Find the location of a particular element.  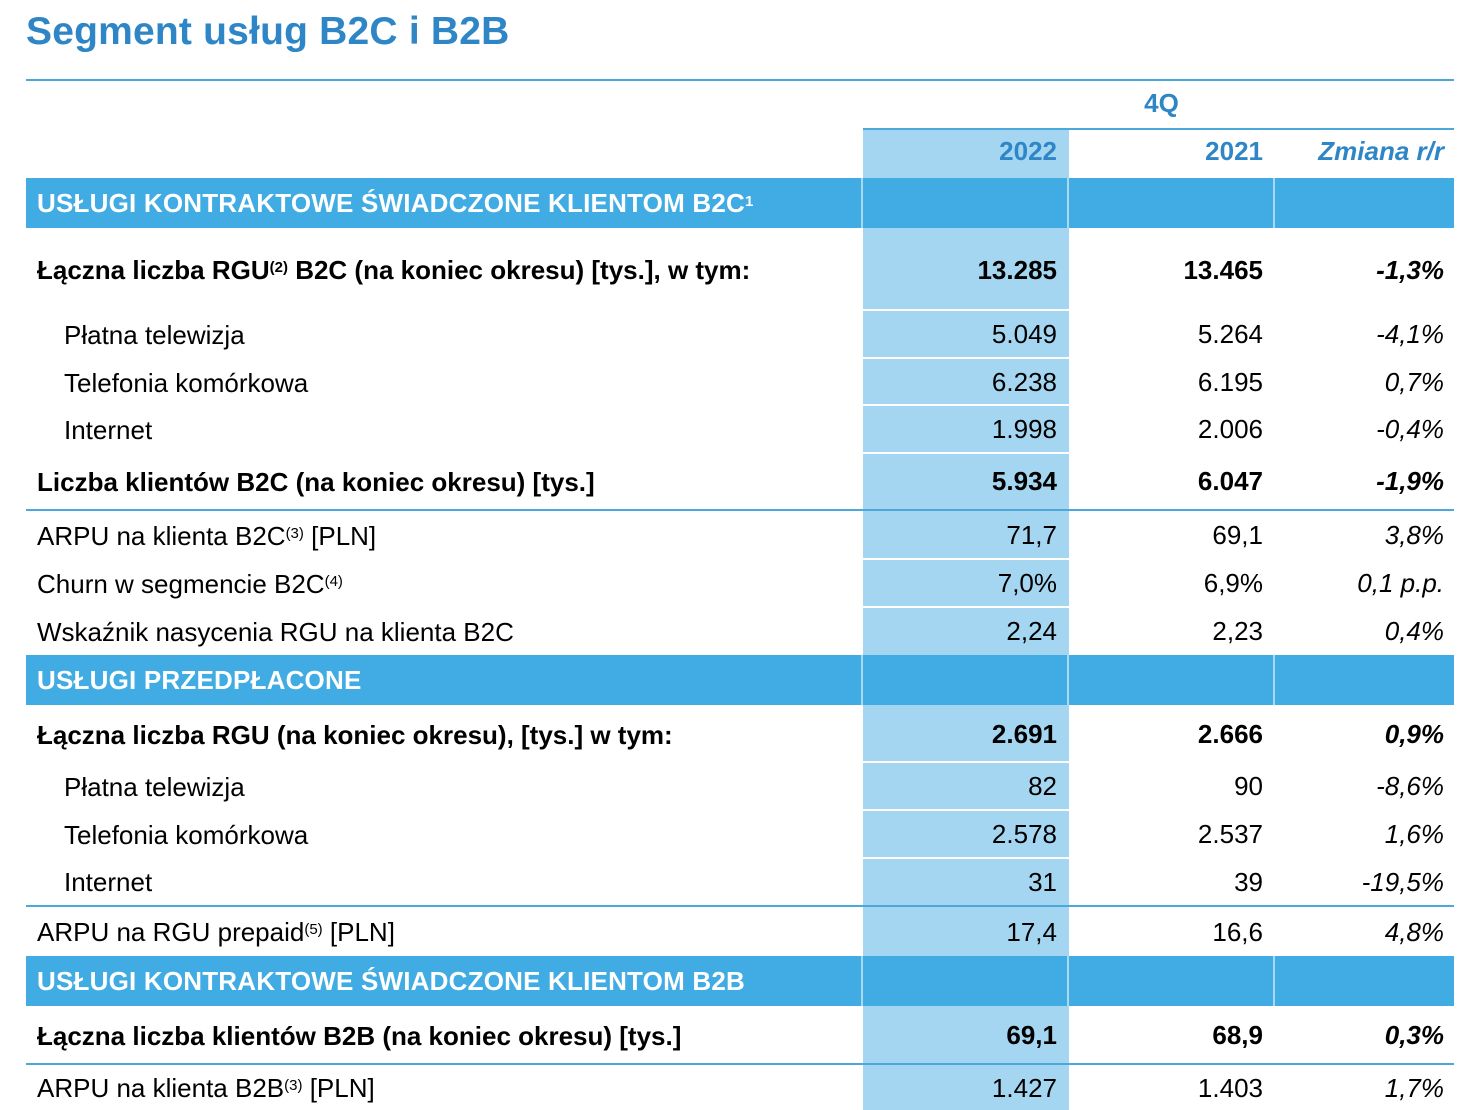

value-2022: 71,7 is located at coordinates (1031, 535).